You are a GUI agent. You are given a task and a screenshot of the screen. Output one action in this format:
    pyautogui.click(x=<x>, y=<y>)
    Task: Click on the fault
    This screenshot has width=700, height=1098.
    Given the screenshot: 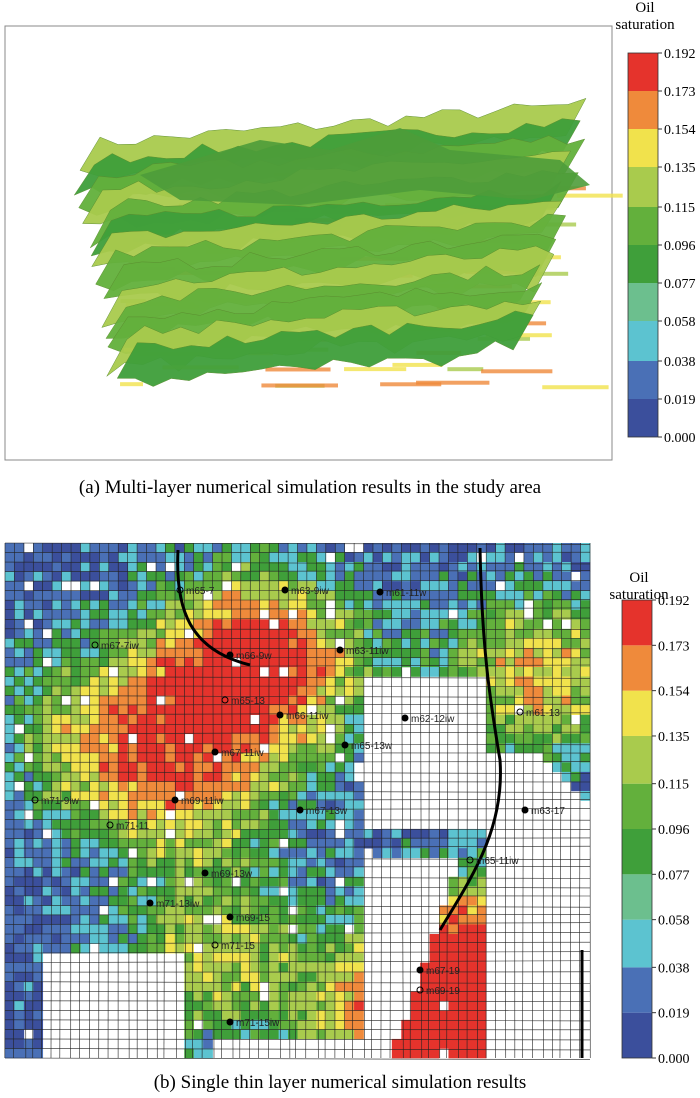 What is the action you would take?
    pyautogui.click(x=213, y=608)
    